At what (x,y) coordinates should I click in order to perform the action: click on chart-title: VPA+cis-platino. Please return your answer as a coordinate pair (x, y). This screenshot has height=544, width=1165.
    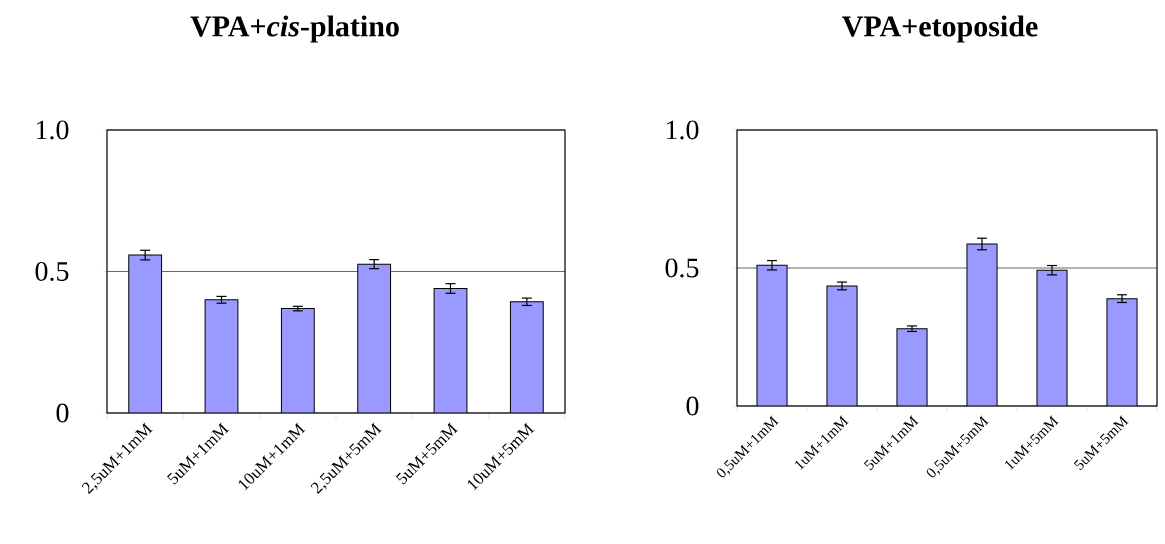
    Looking at the image, I should click on (294, 29).